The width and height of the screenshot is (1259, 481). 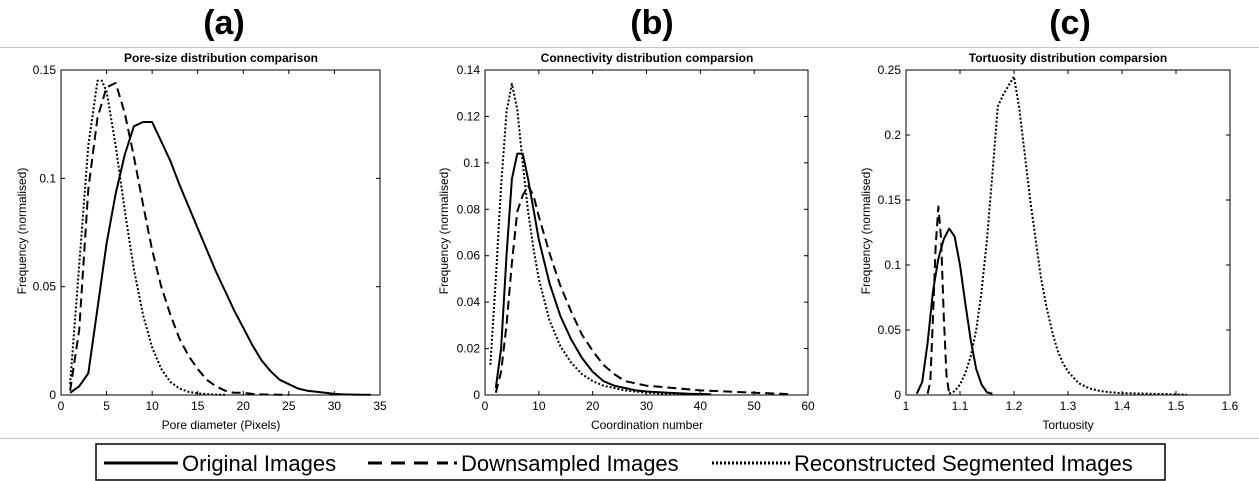 What do you see at coordinates (570, 463) in the screenshot?
I see `legend-label-downsampled: Downsampled Images` at bounding box center [570, 463].